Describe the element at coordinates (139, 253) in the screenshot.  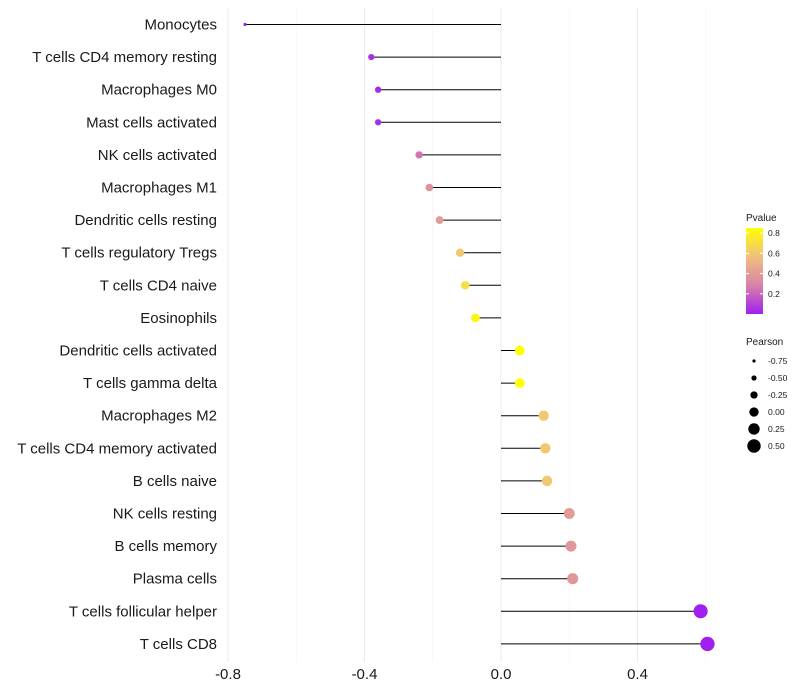
I see `category-label: T cells regulatory Tregs` at that location.